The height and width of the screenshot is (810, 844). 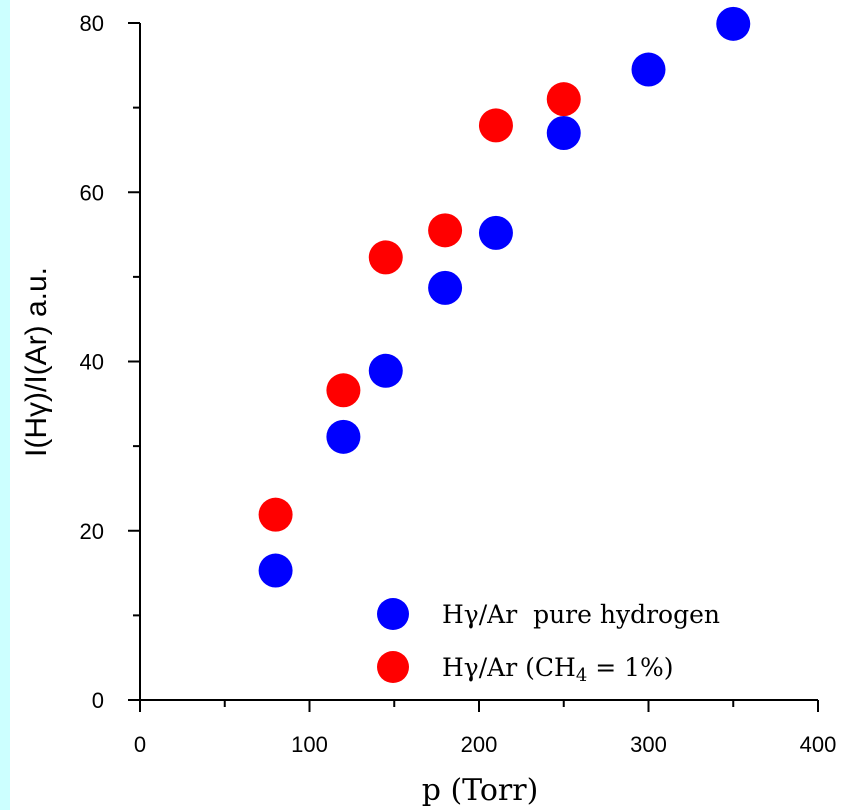 What do you see at coordinates (479, 744) in the screenshot?
I see `x-tick-label: 200` at bounding box center [479, 744].